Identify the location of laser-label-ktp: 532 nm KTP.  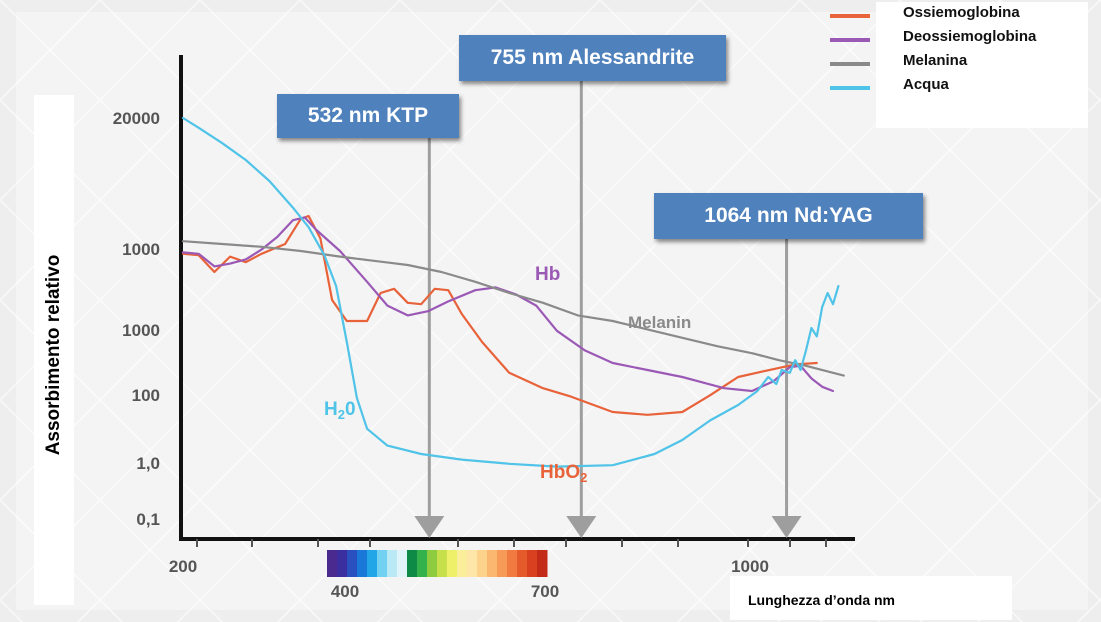
(368, 116).